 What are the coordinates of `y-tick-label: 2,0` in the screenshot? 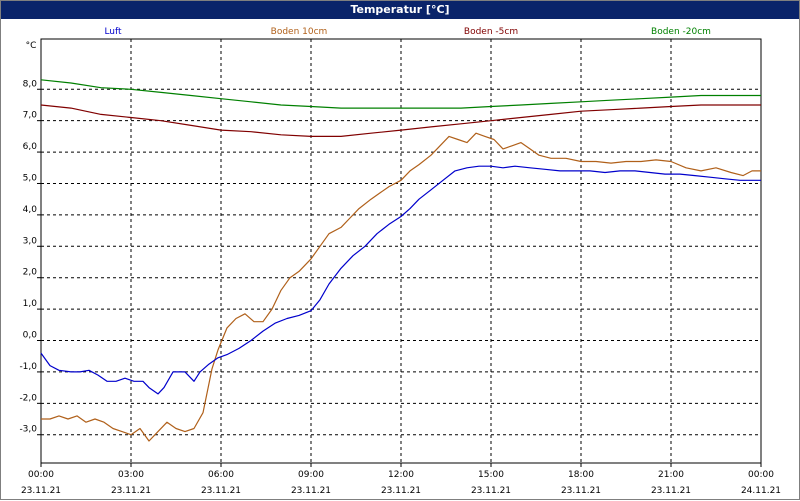 It's located at (30, 273).